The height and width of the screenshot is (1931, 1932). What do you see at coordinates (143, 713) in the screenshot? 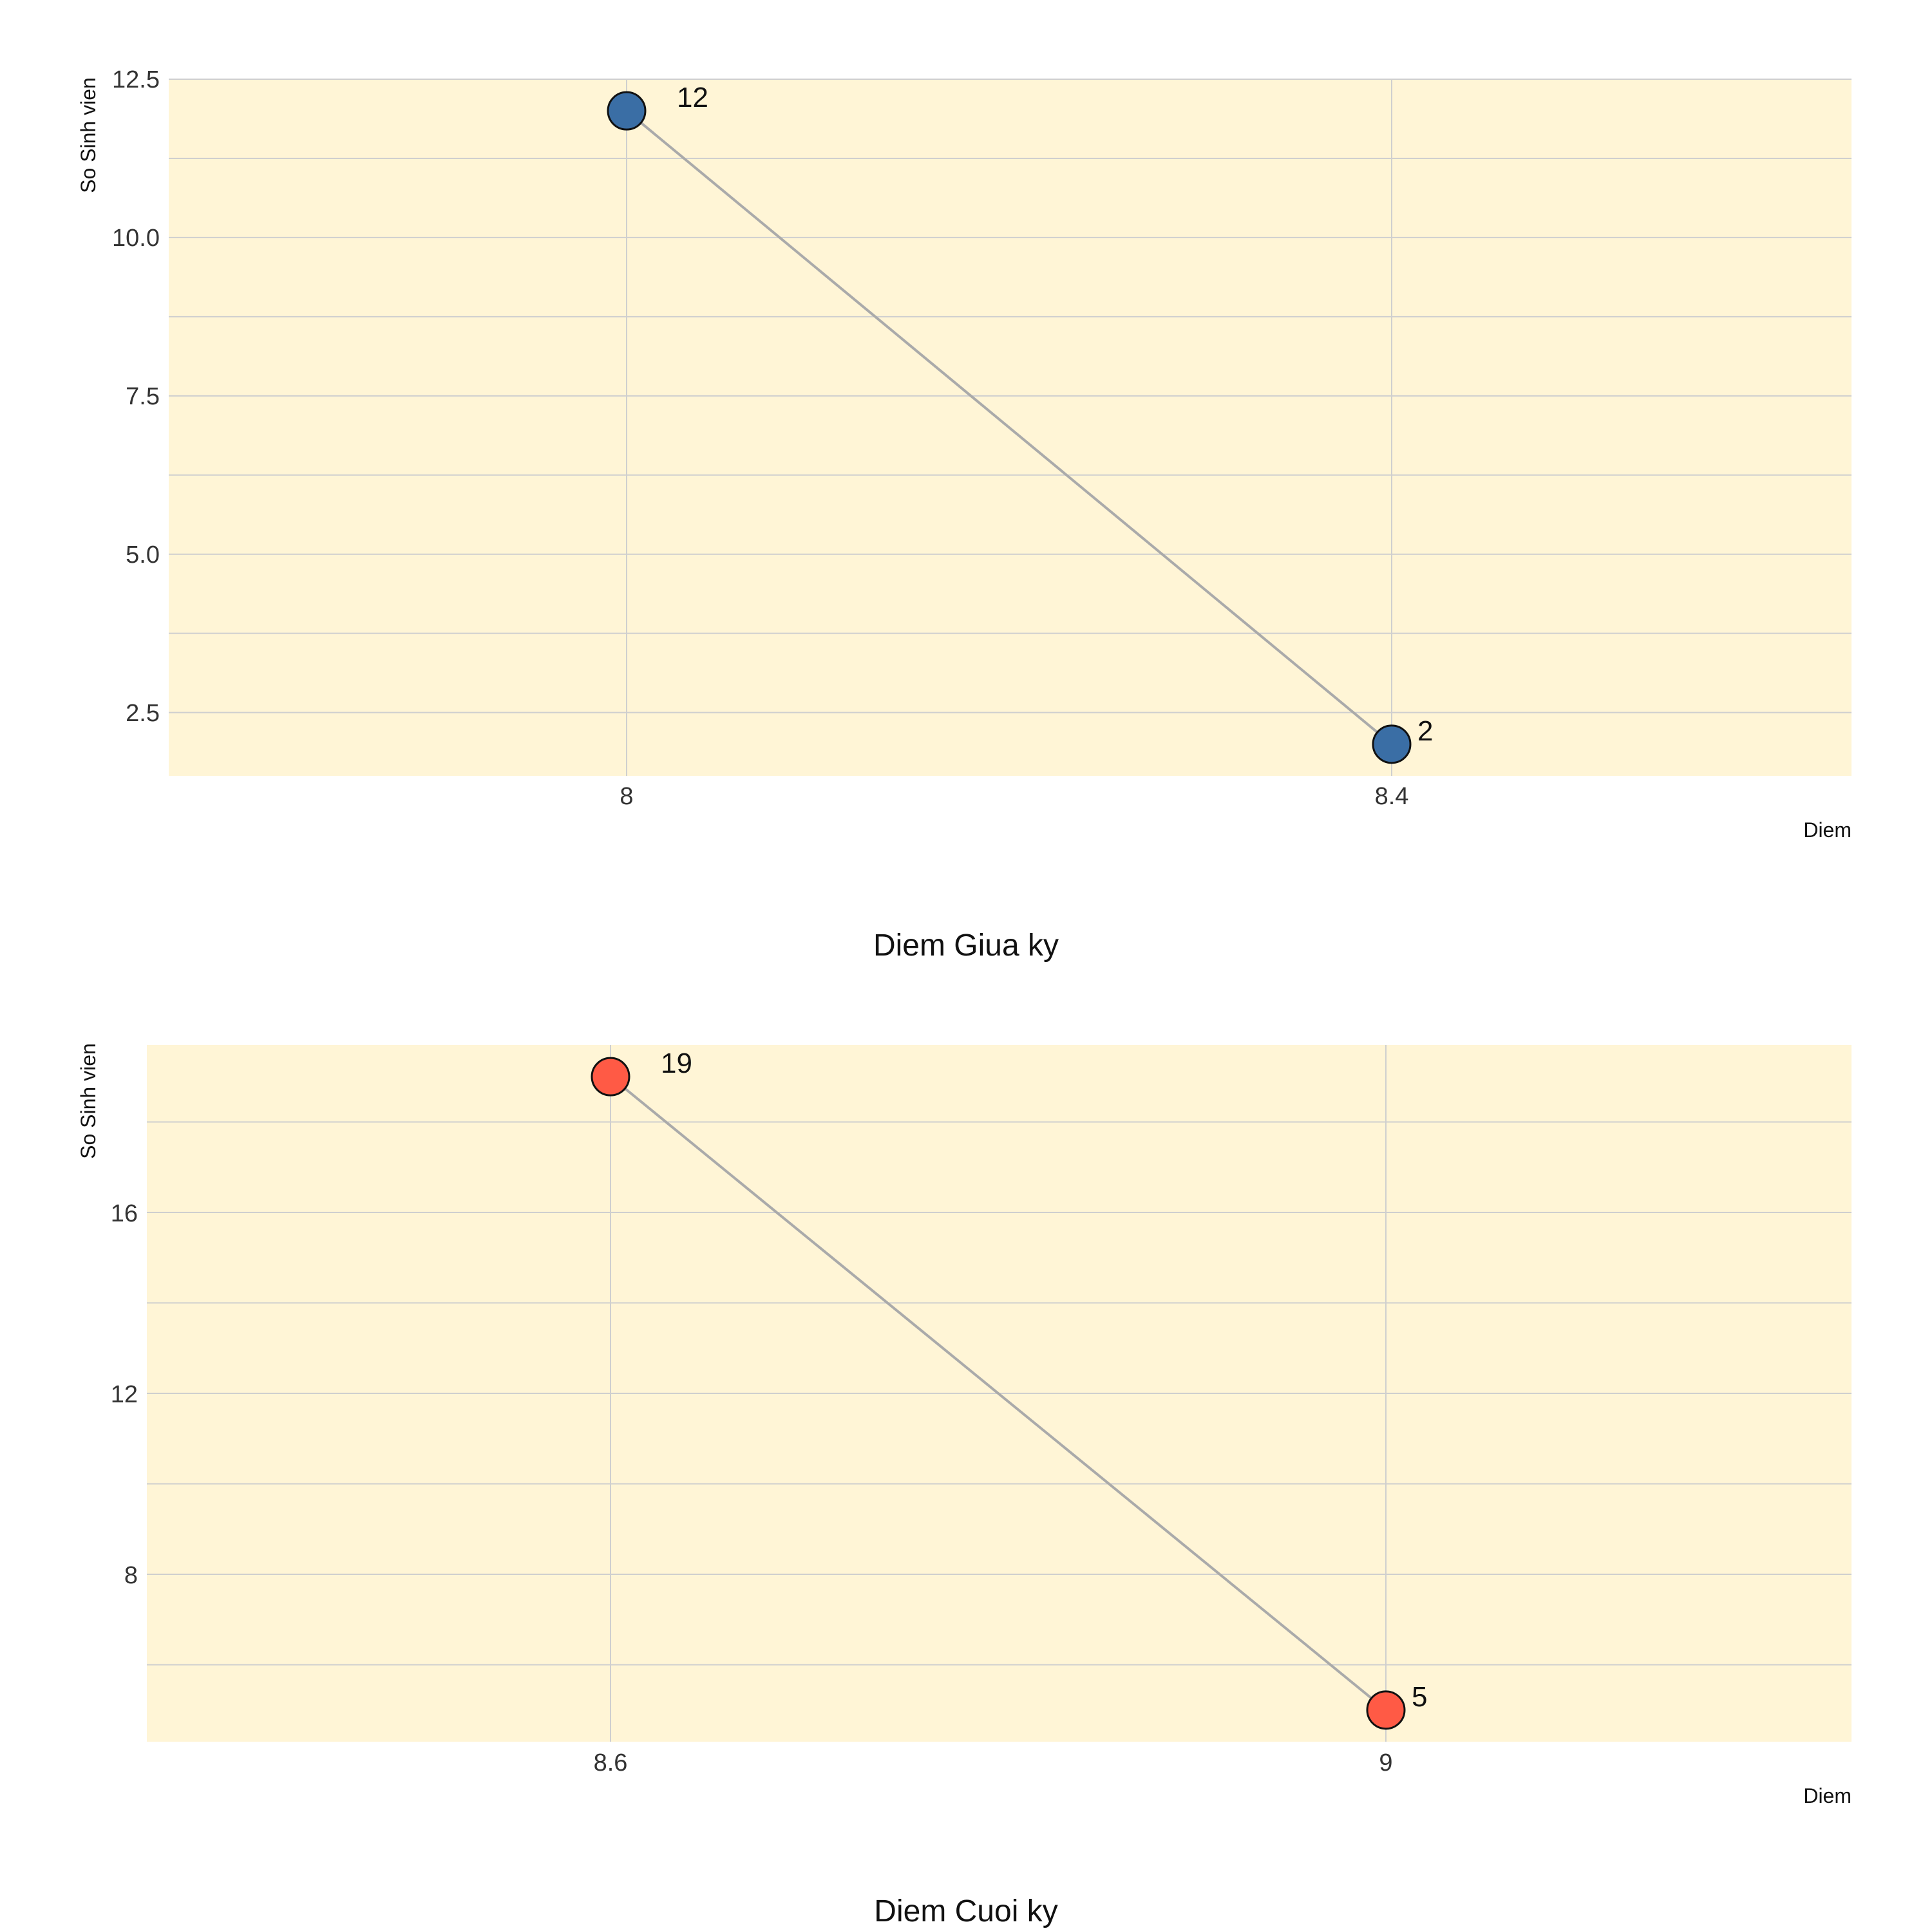
I see `y-tick-label: 2.5` at bounding box center [143, 713].